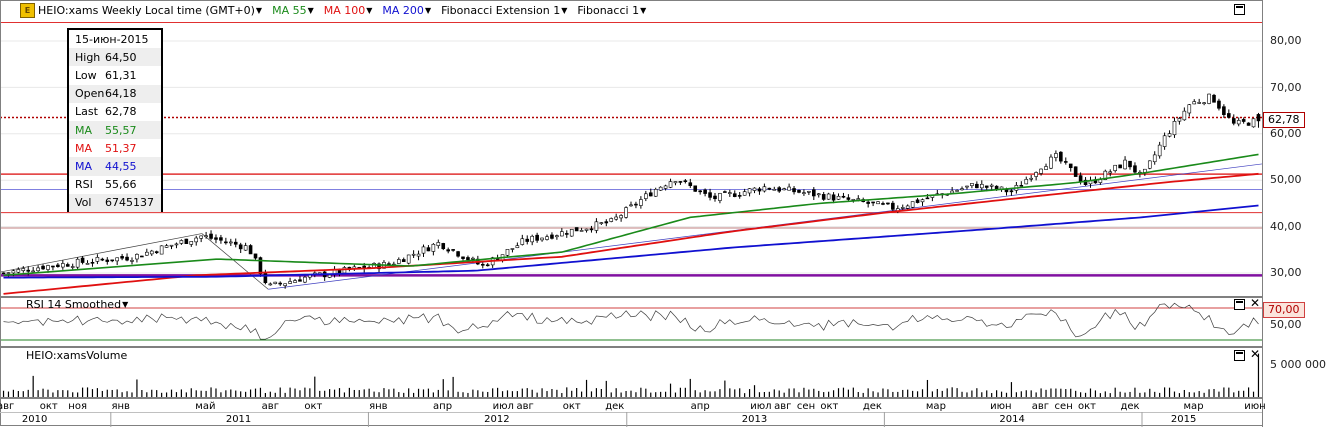  I want to click on tooltip-volume: Vol 6745137, so click(115, 202).